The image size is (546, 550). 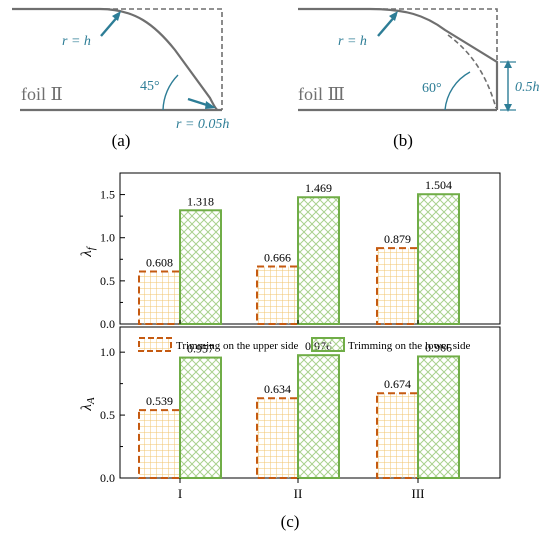 I want to click on arrow-a-top-head, so click(x=116, y=16).